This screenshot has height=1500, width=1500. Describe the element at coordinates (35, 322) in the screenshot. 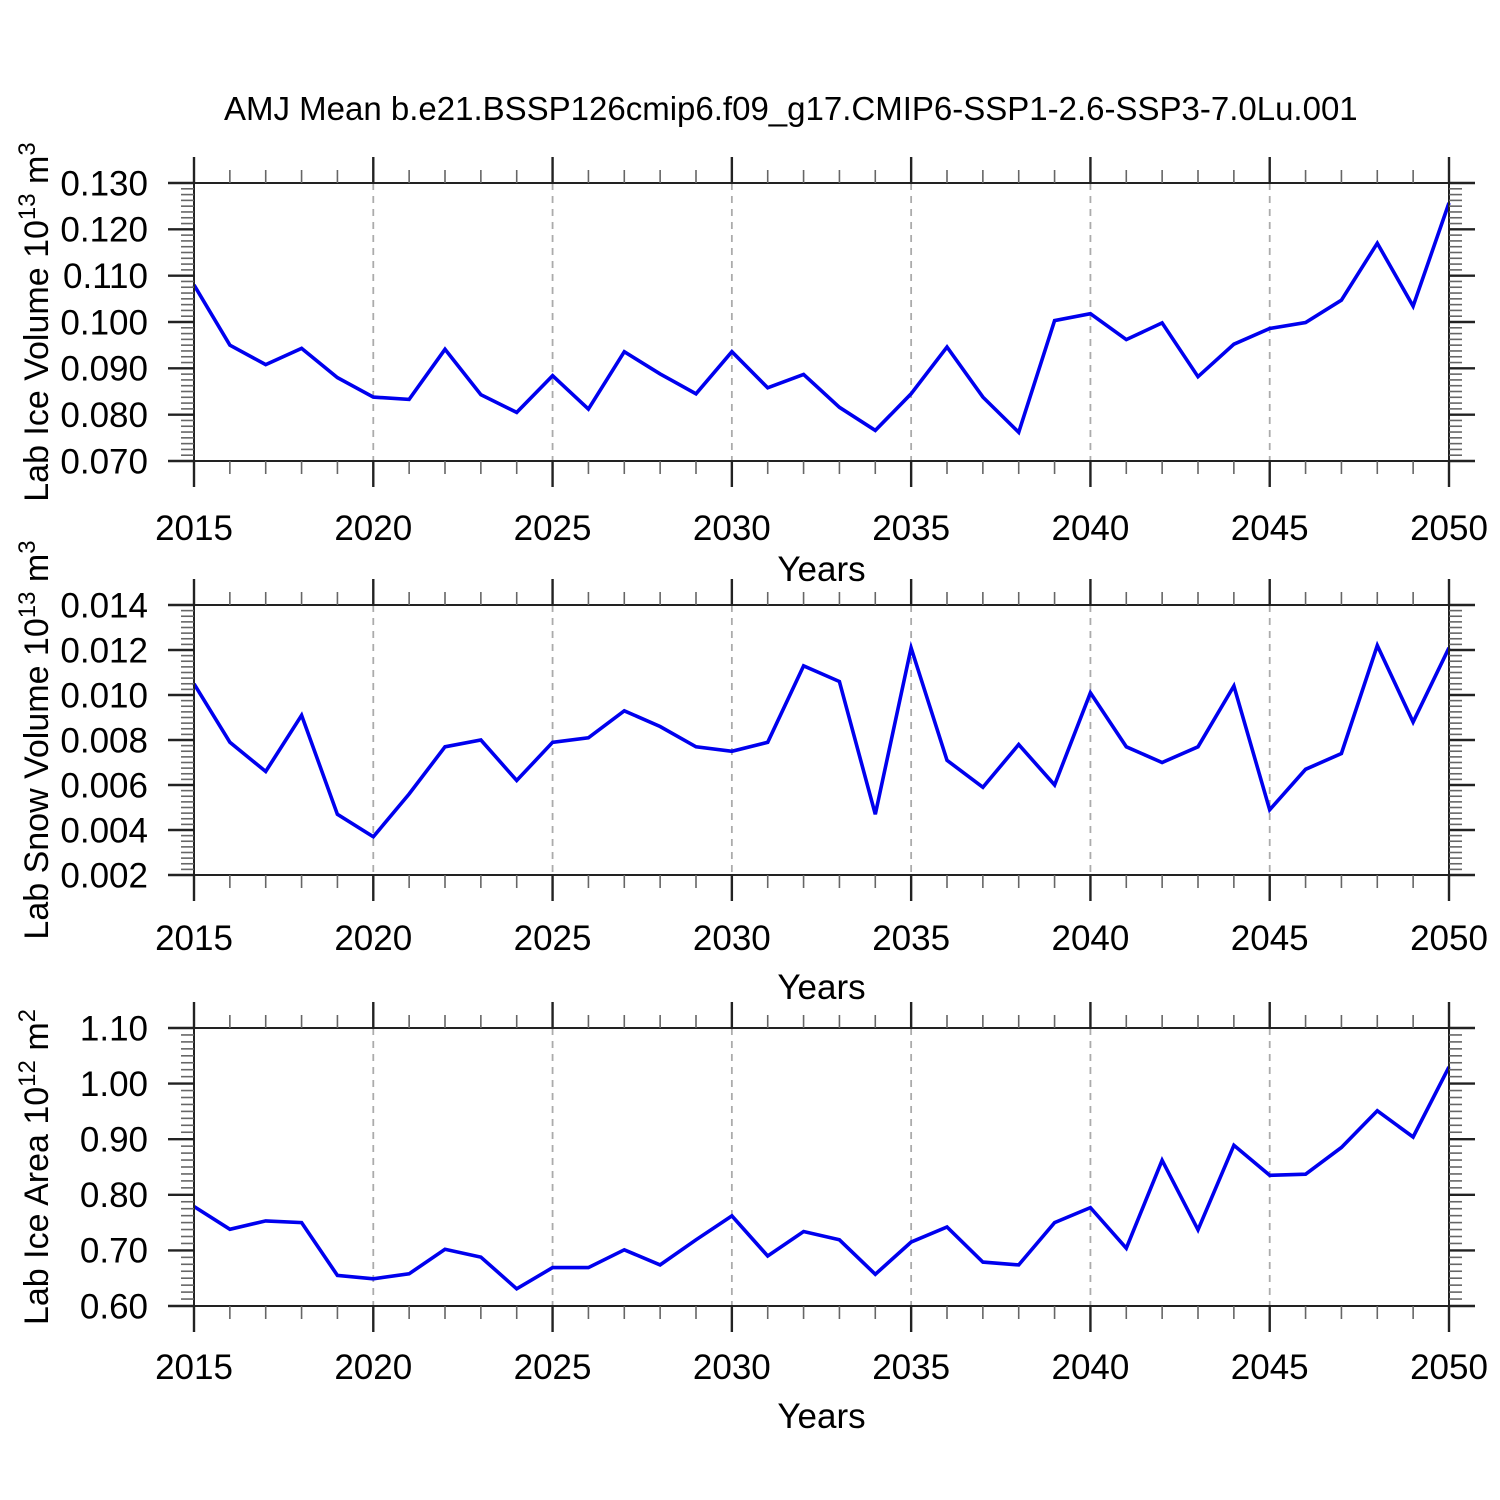

I see `y-axis-title: Lab Ice Volume 1013 m3` at that location.